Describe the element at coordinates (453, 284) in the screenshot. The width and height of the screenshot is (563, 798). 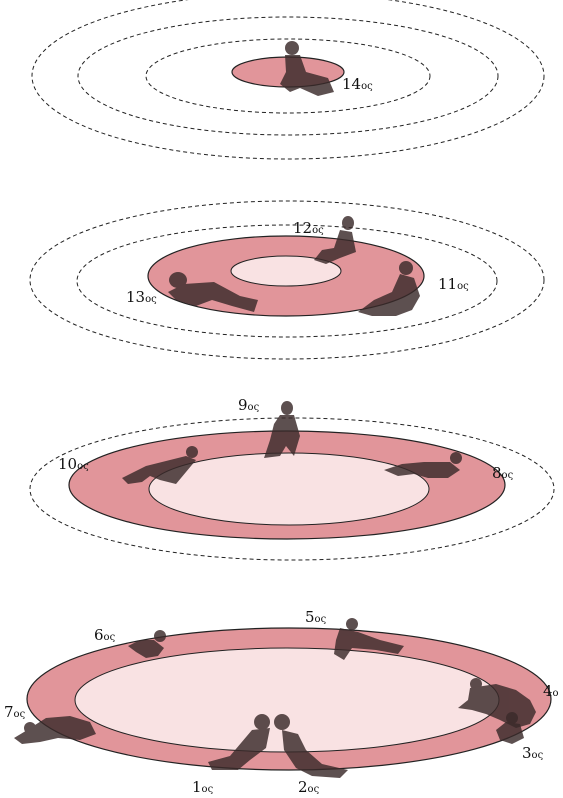
I see `label-11: 11ος` at that location.